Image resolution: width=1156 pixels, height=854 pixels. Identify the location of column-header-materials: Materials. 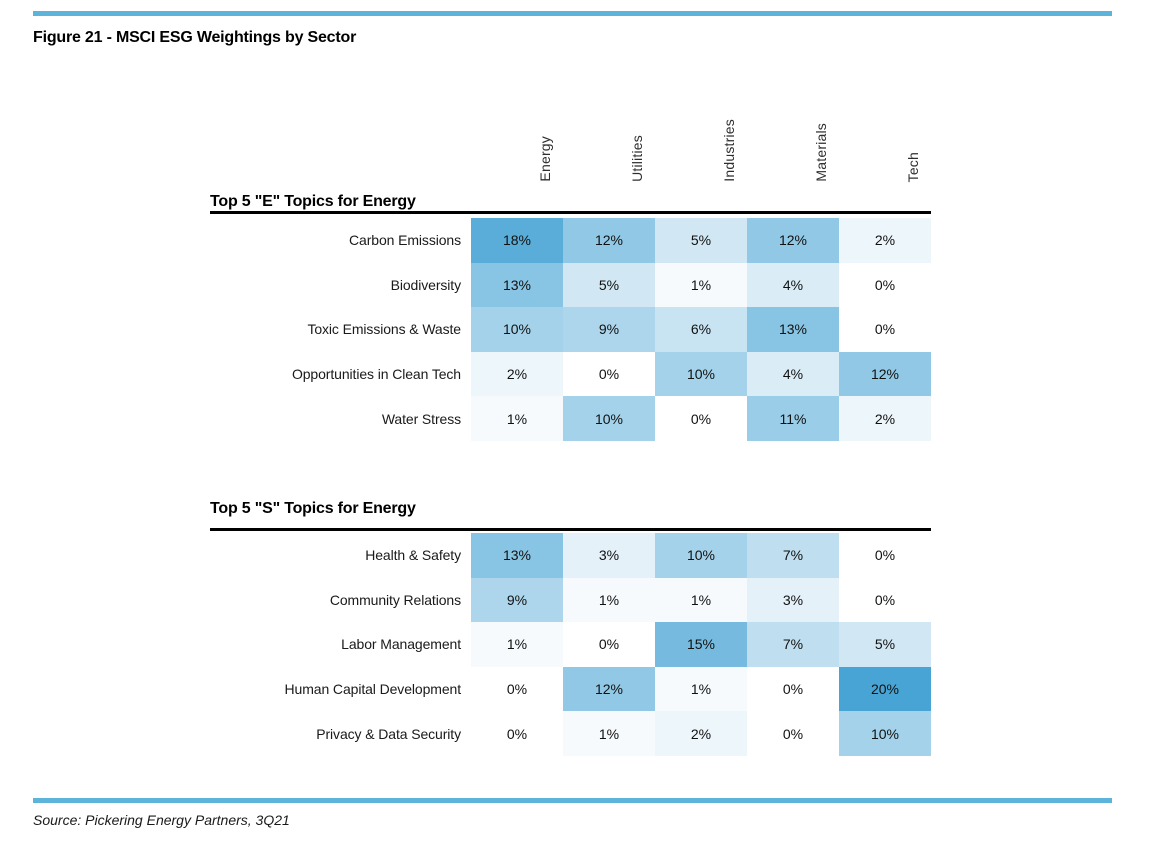
(821, 152).